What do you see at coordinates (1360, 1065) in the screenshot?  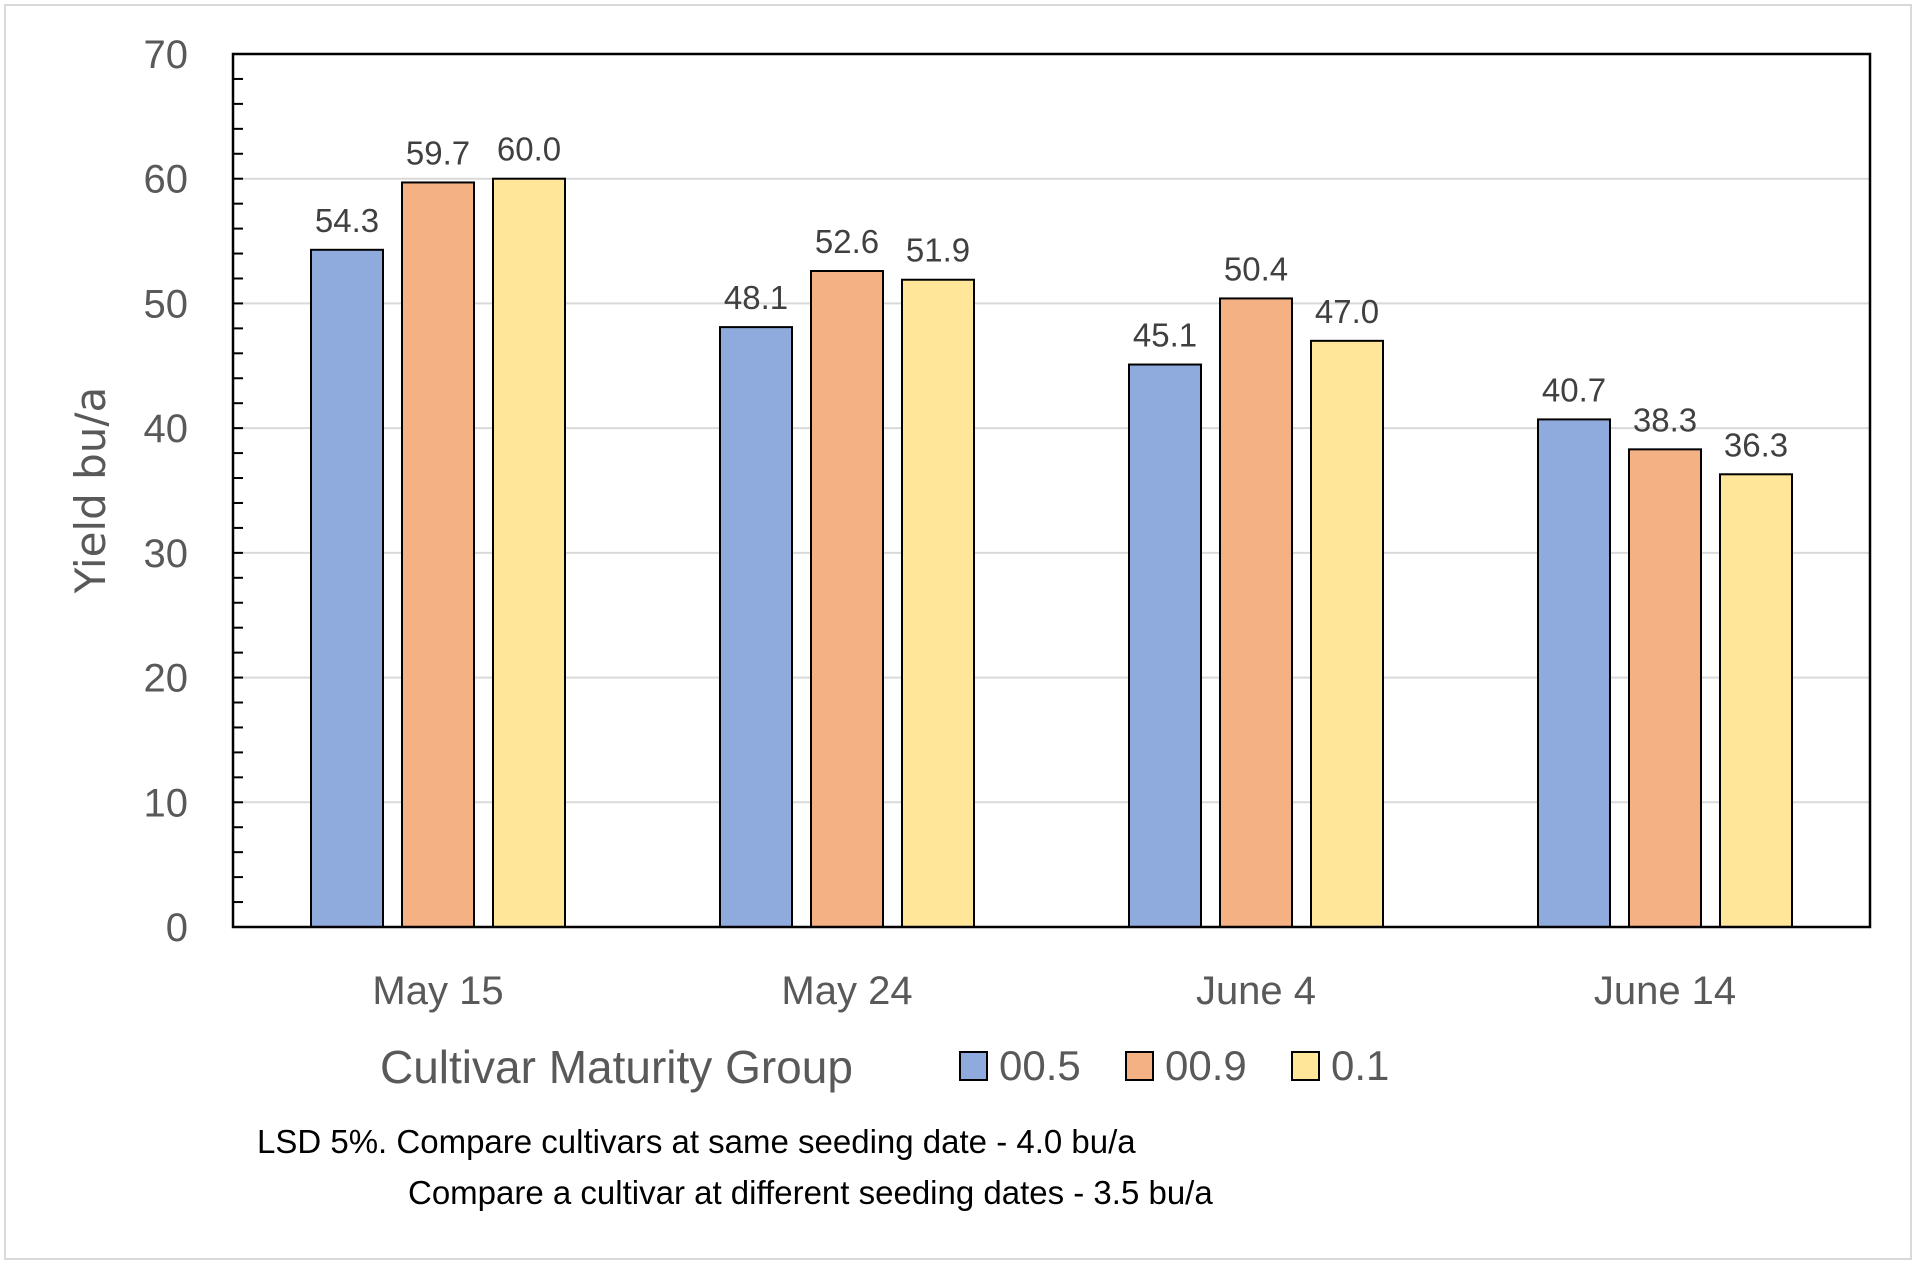 I see `legend-label: 0.1` at bounding box center [1360, 1065].